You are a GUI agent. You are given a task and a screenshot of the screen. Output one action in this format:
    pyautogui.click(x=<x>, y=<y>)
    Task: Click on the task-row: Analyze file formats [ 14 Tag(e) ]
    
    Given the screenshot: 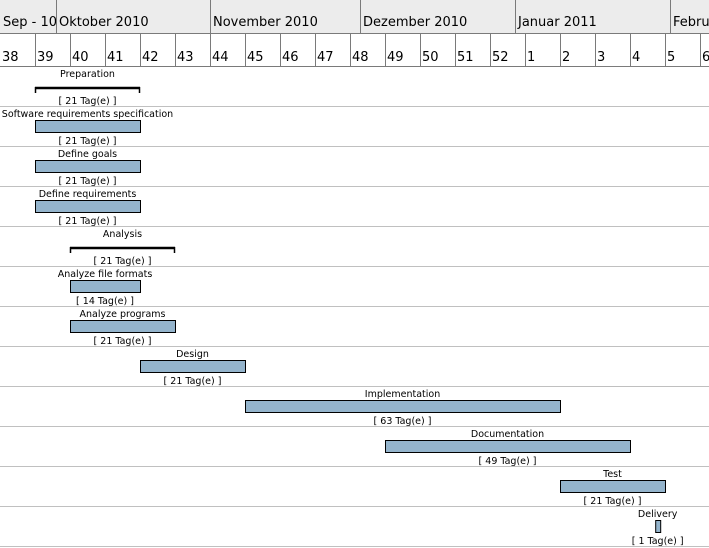 What is the action you would take?
    pyautogui.click(x=354, y=288)
    